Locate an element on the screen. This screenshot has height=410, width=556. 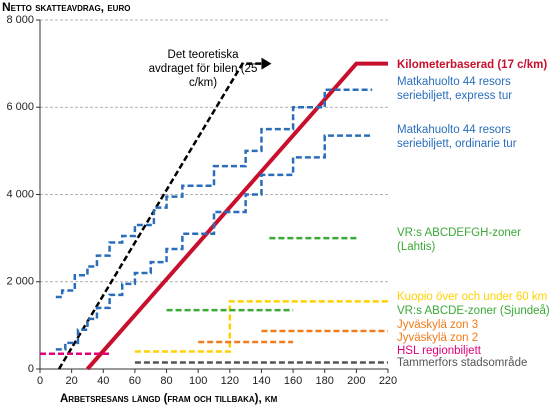
legend-label: Jyväskylä zon 2 is located at coordinates (438, 338).